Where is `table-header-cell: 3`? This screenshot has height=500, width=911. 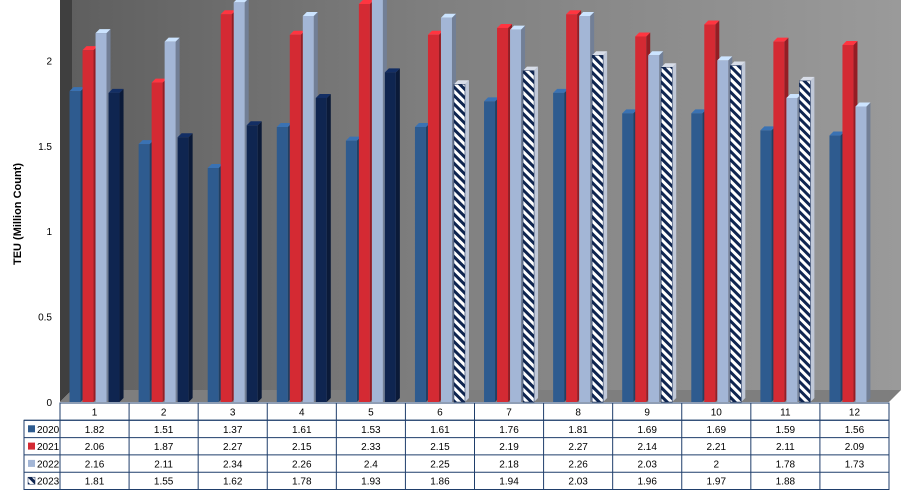 table-header-cell: 3 is located at coordinates (233, 413).